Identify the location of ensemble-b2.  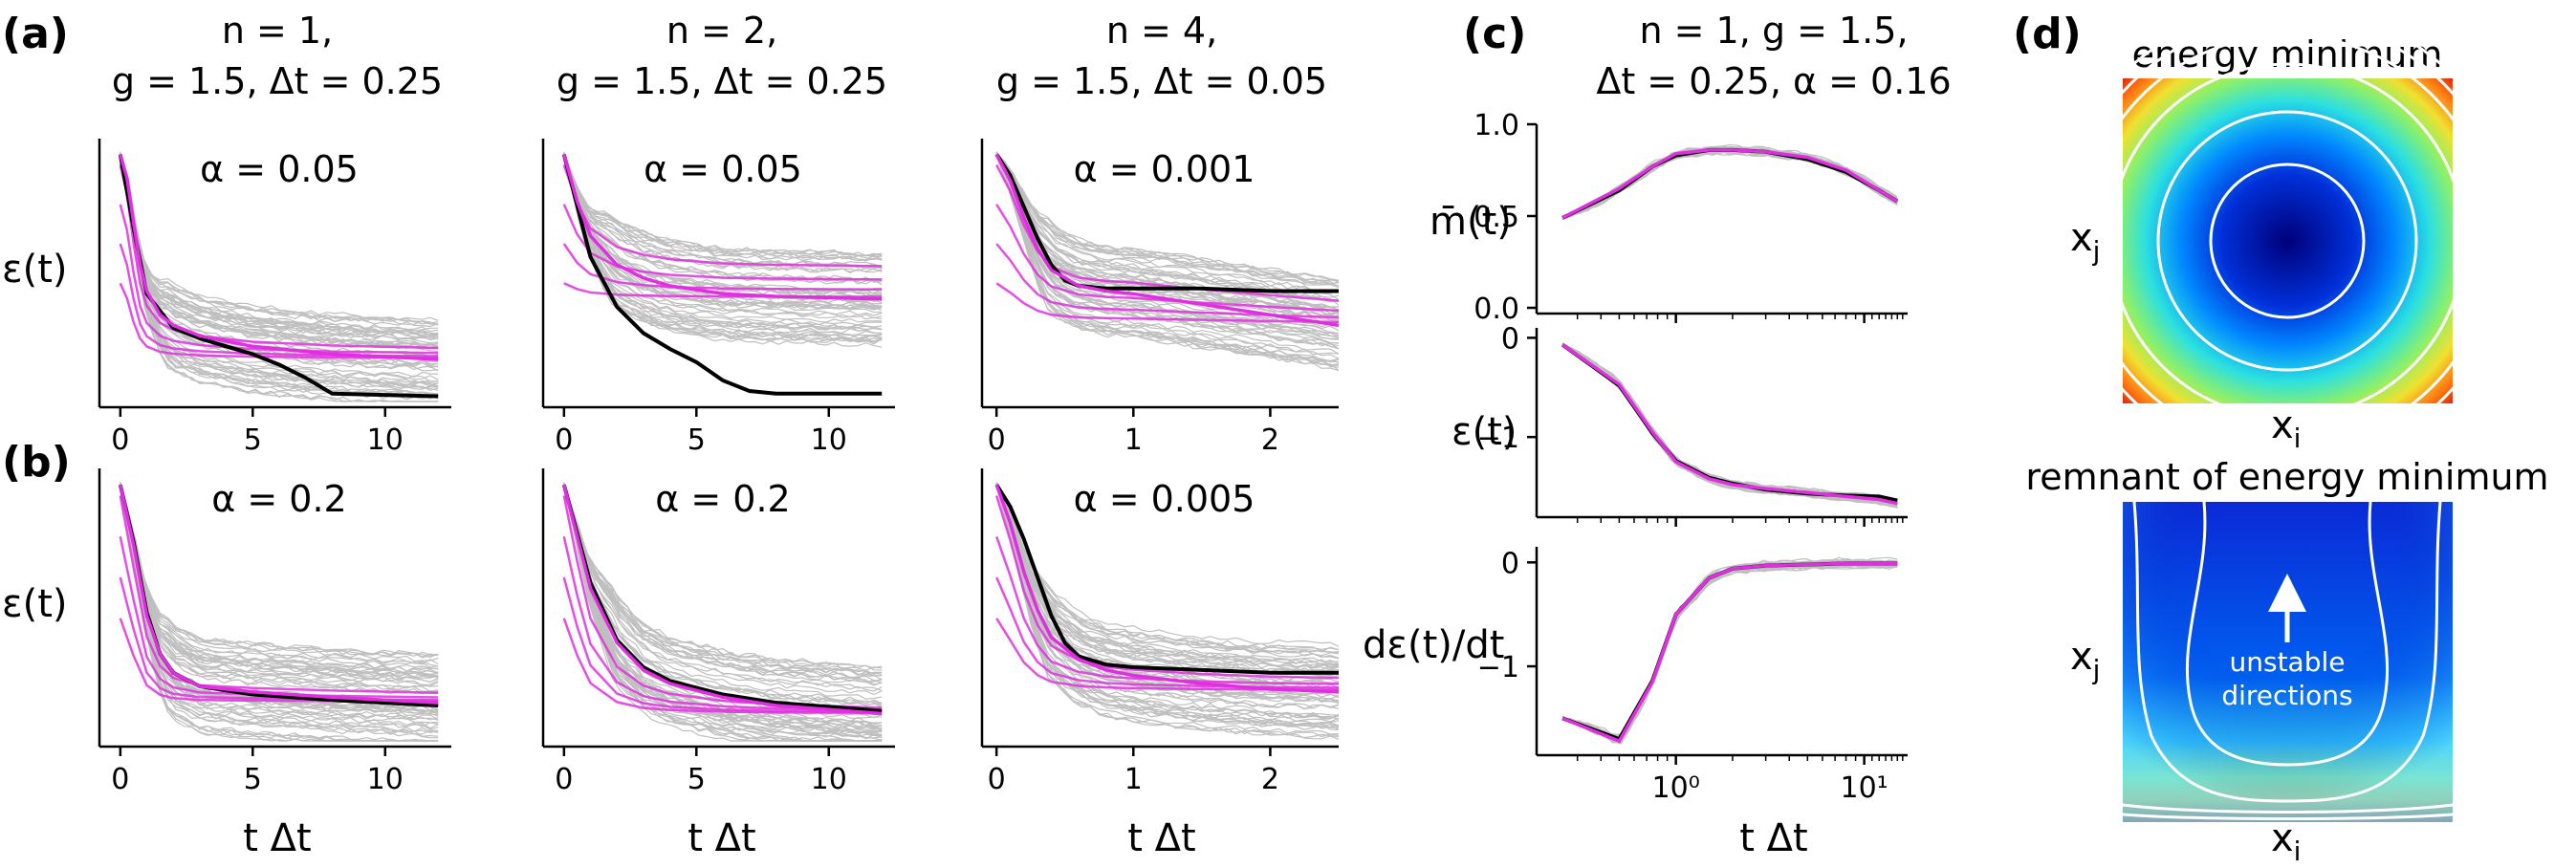
(723, 612).